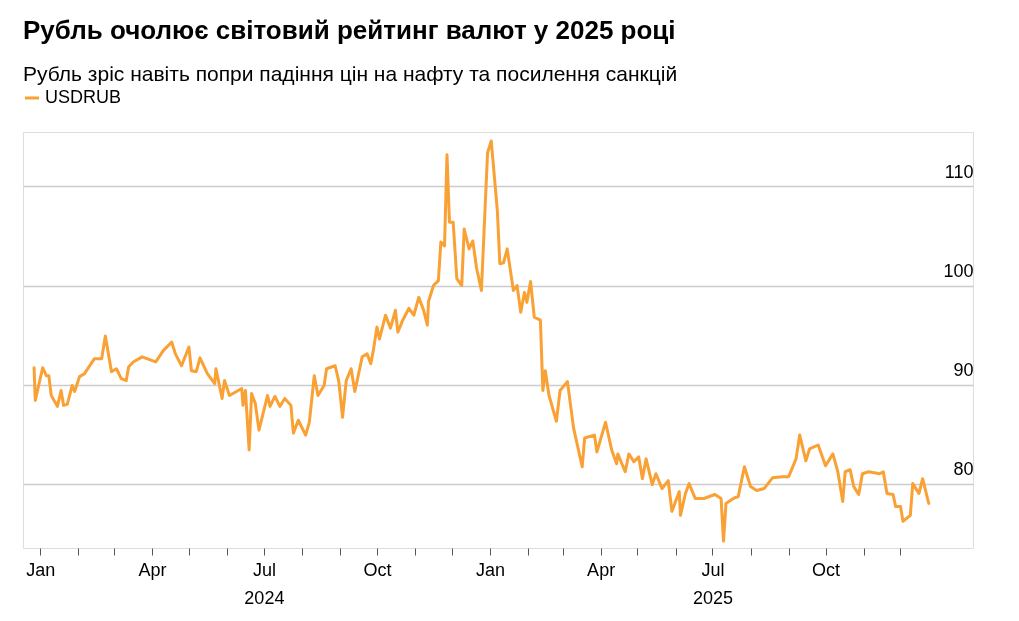 The width and height of the screenshot is (1019, 621). Describe the element at coordinates (963, 370) in the screenshot. I see `y-tick-label: 90` at that location.